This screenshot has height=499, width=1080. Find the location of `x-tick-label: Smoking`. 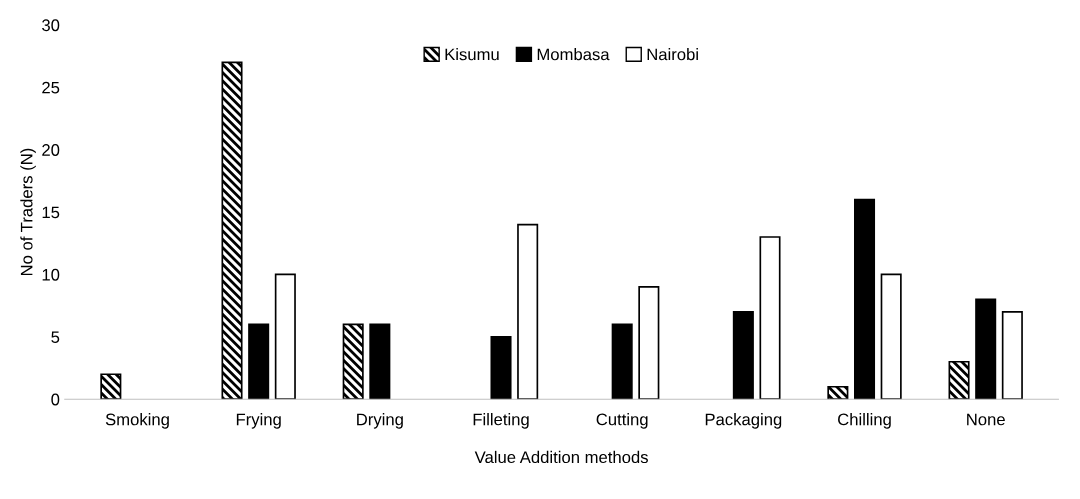

x-tick-label: Smoking is located at coordinates (137, 421).